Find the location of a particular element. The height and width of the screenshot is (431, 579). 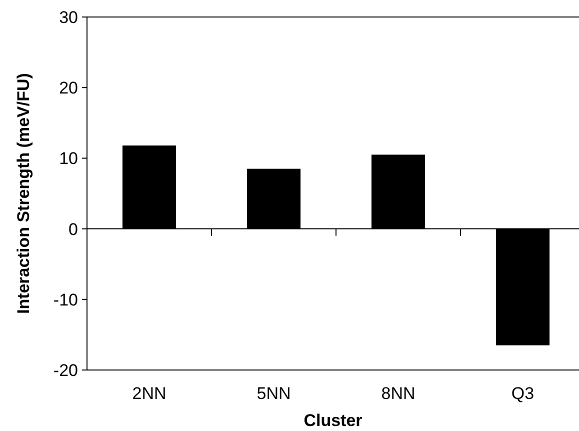

y-tick-label: 10 is located at coordinates (68, 158).